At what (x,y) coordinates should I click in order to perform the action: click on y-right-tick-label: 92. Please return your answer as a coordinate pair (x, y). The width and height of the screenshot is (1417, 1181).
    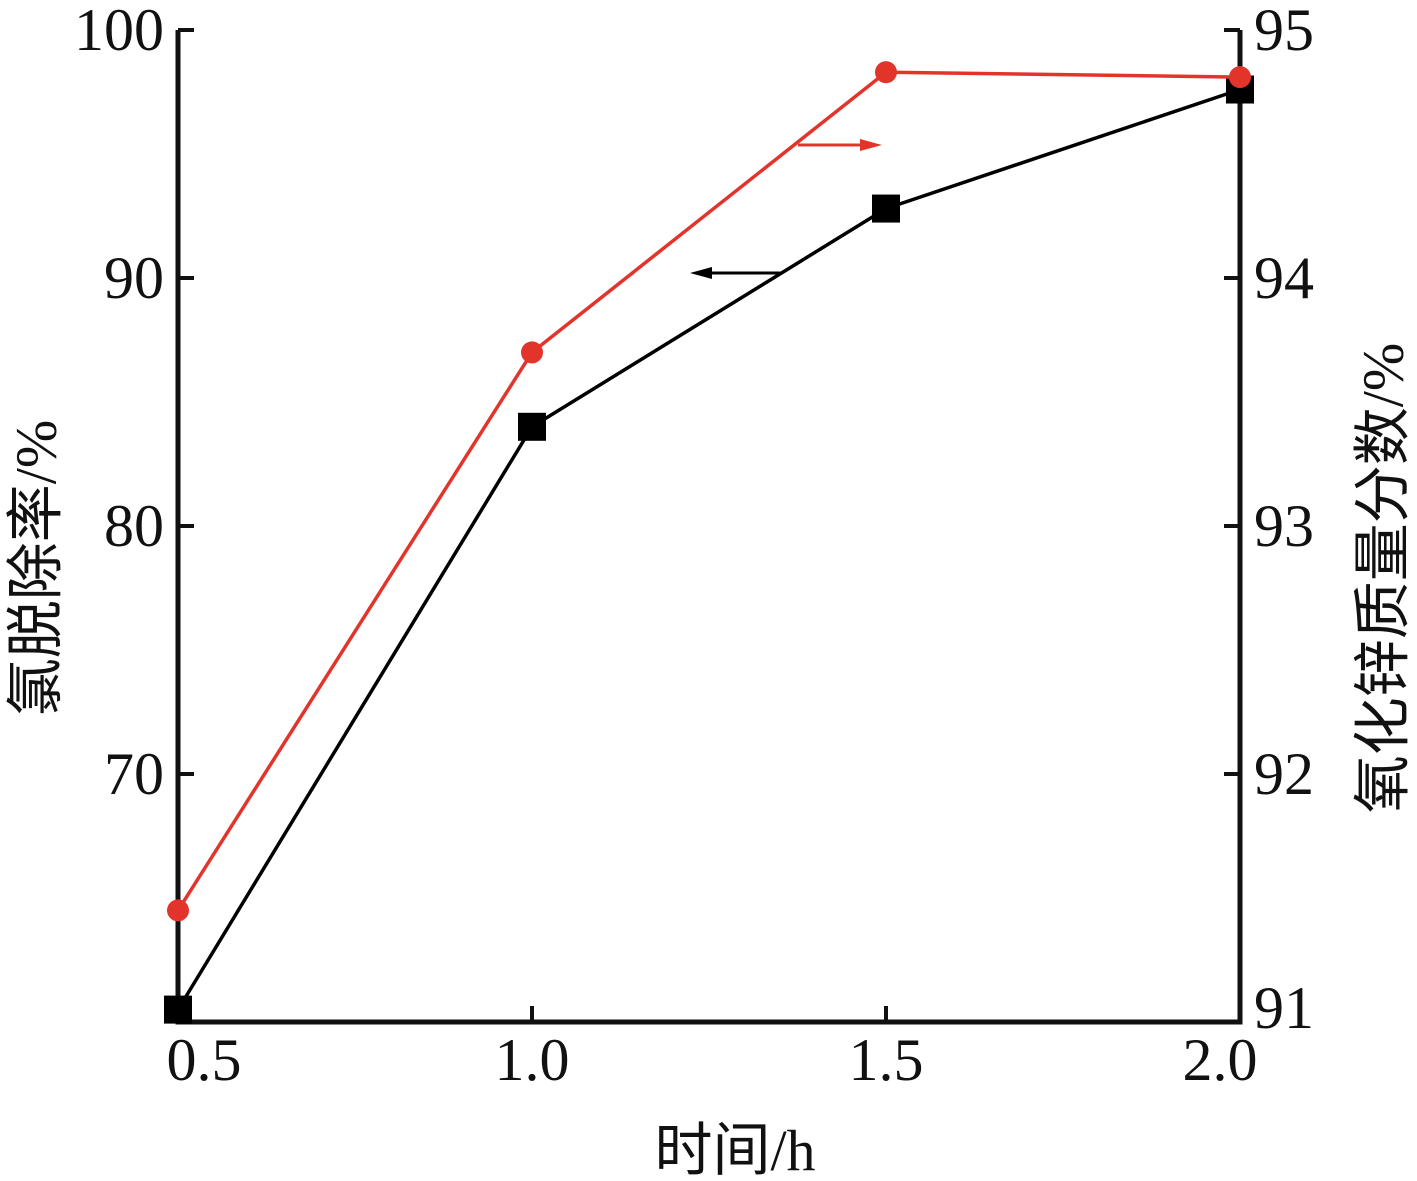
    Looking at the image, I should click on (1284, 774).